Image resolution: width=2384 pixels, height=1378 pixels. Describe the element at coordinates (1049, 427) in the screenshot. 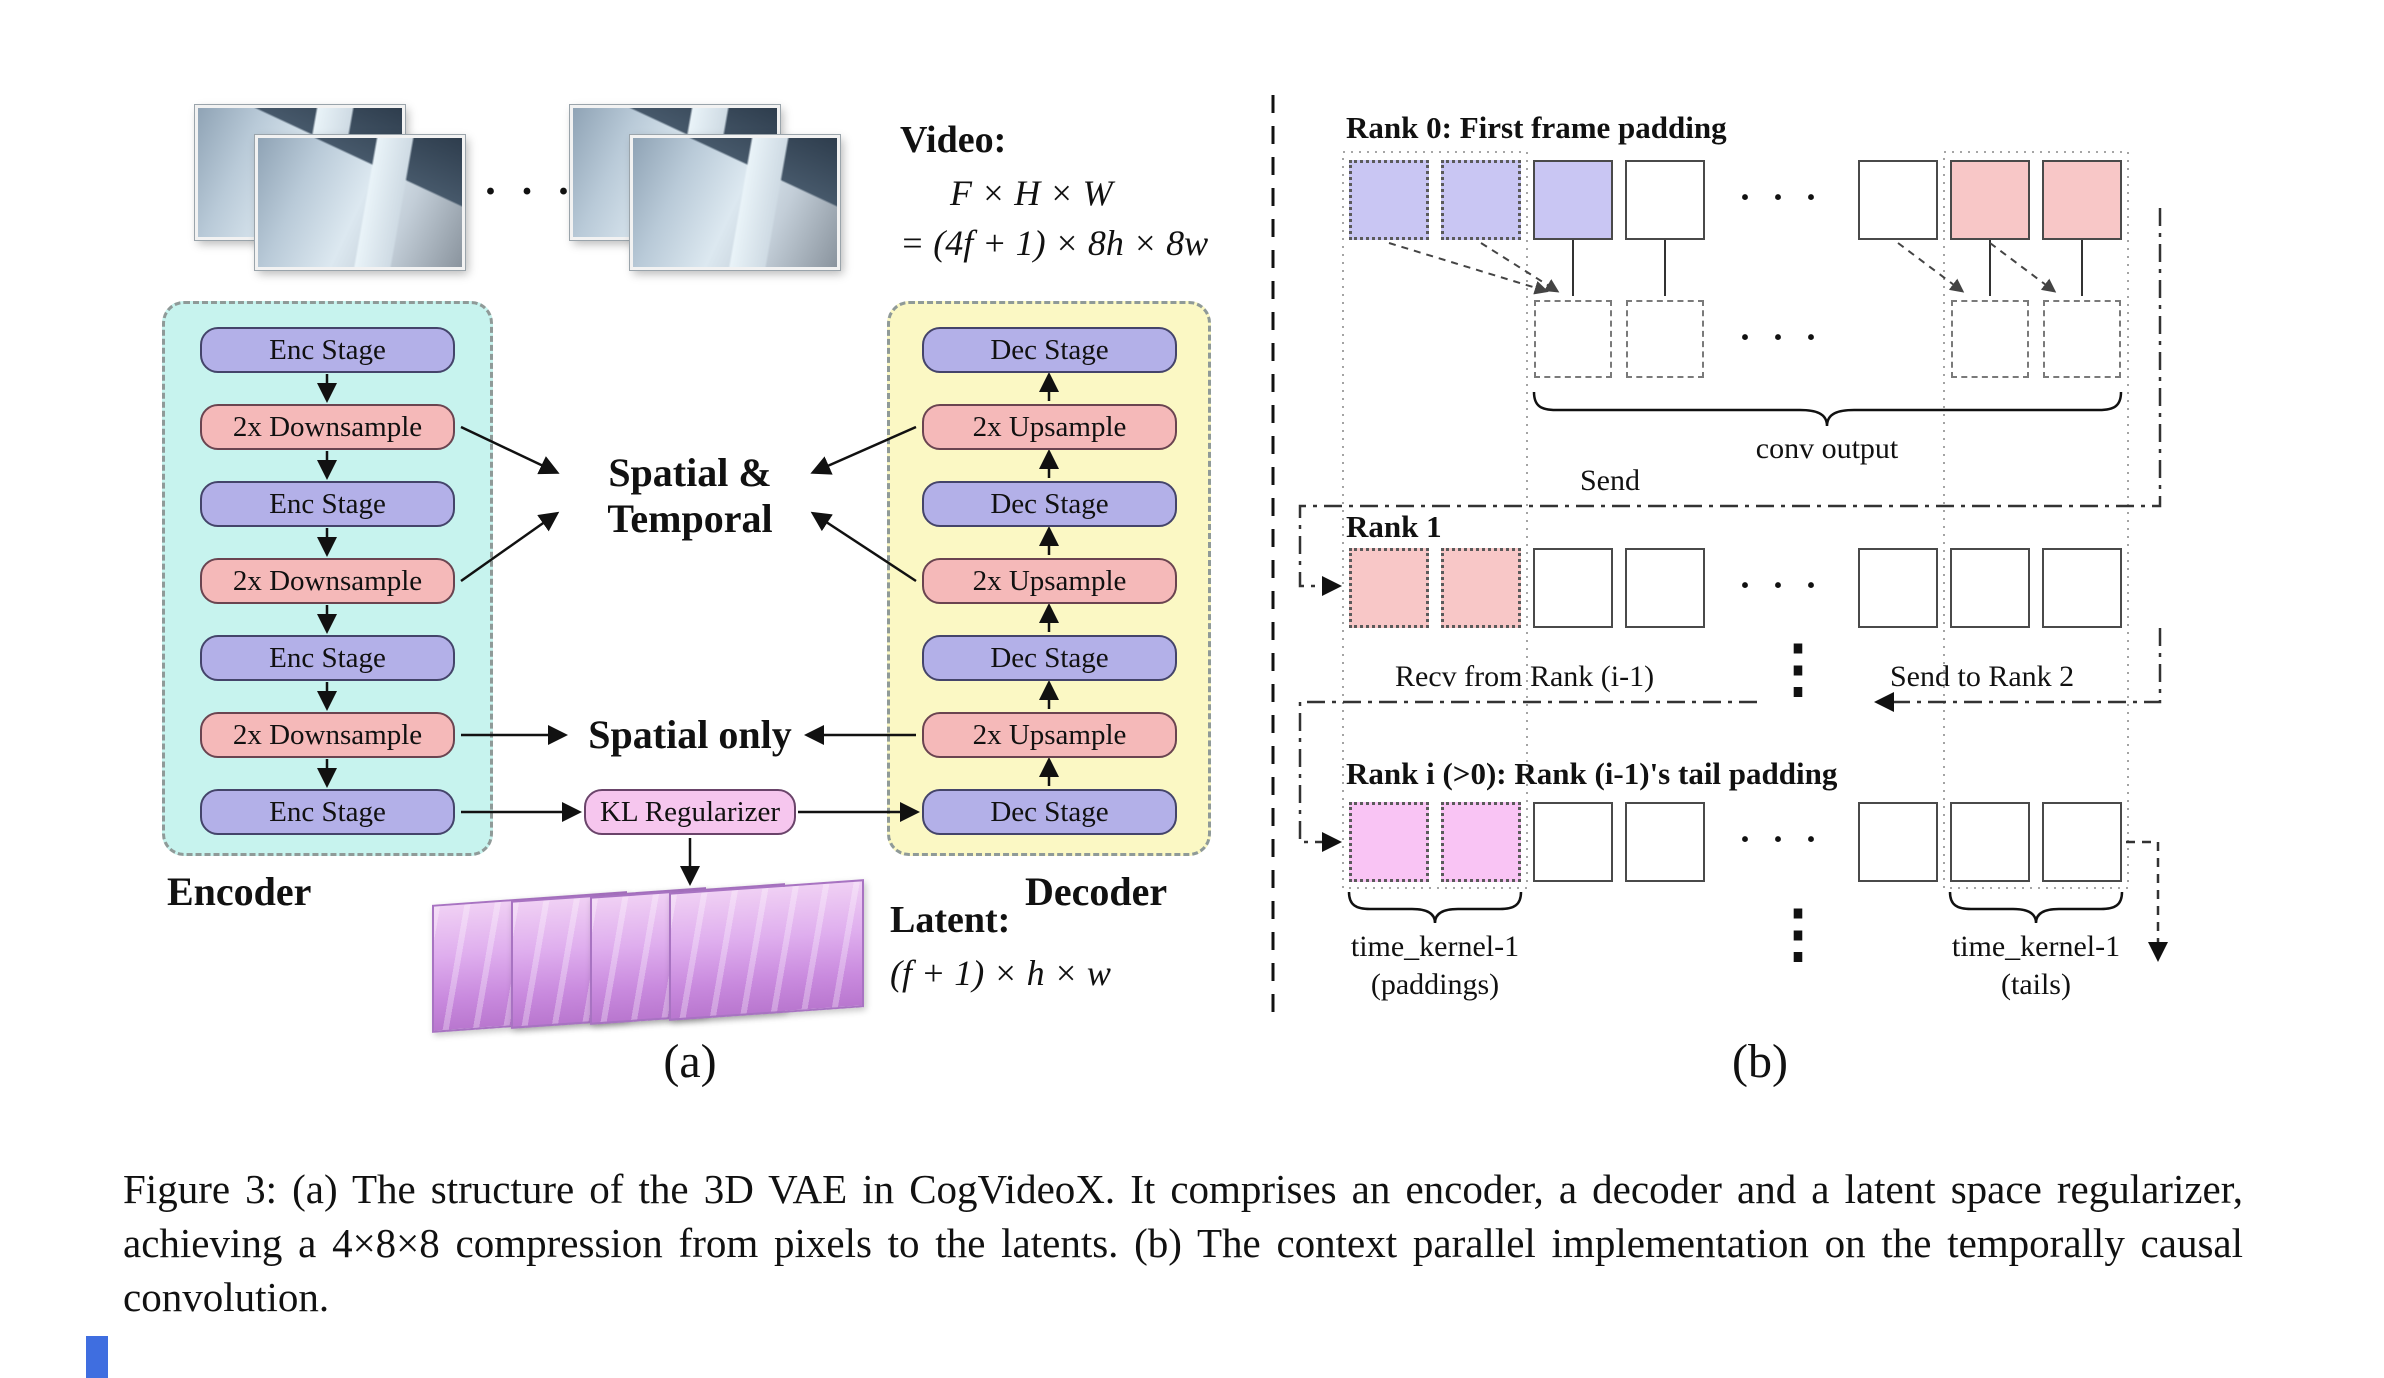

I see `upsample-box-1: 2x Upsample` at that location.